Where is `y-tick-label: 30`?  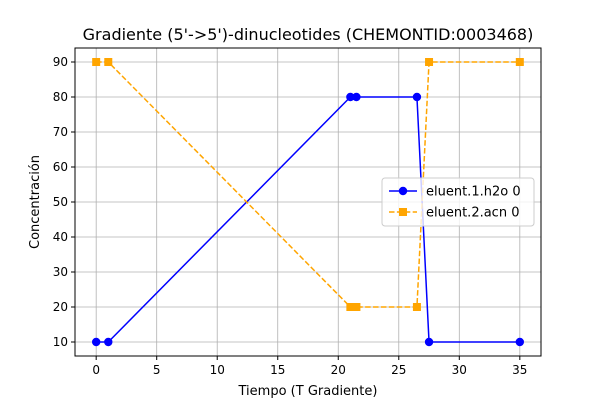 y-tick-label: 30 is located at coordinates (60, 272).